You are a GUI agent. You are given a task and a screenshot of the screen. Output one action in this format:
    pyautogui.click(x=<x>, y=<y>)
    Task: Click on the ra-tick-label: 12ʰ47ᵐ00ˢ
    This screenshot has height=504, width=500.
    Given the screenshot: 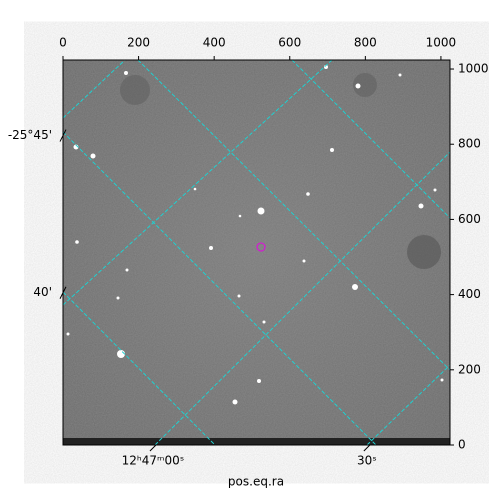 What is the action you would take?
    pyautogui.click(x=153, y=461)
    